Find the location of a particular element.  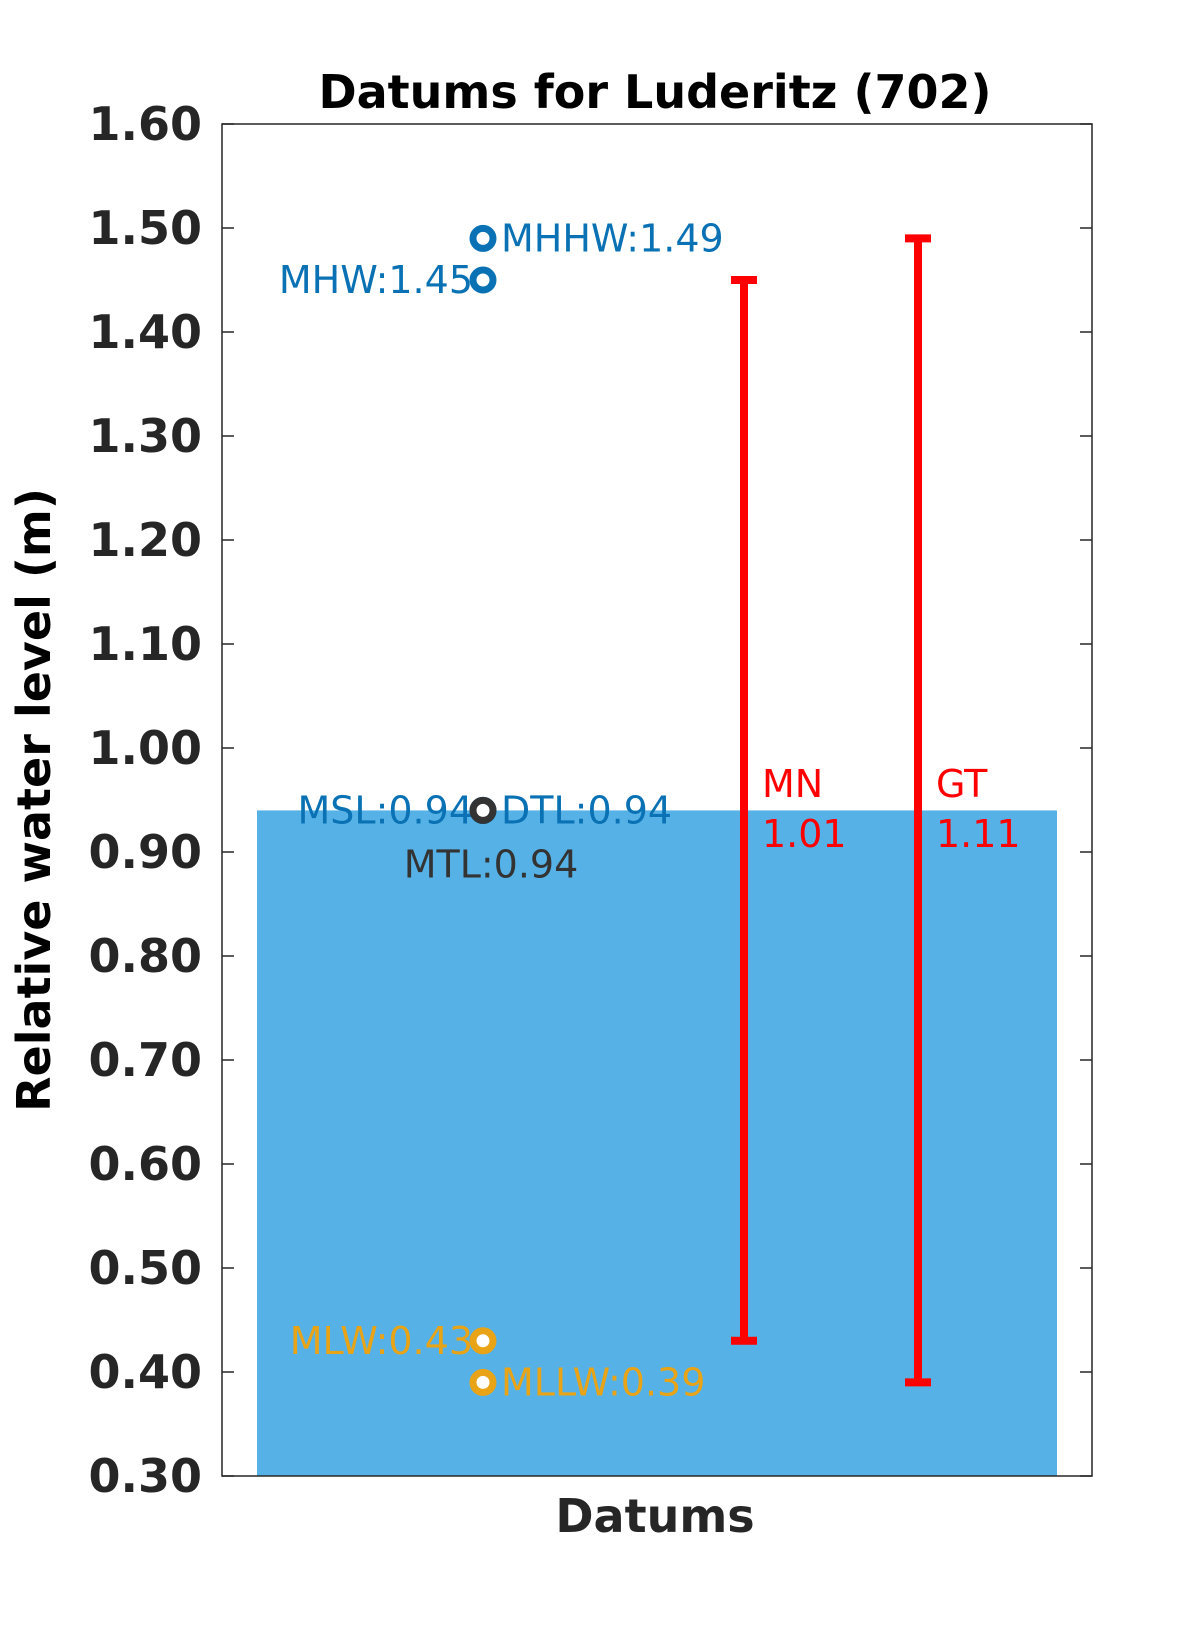

range-value: 1.01 is located at coordinates (804, 834).